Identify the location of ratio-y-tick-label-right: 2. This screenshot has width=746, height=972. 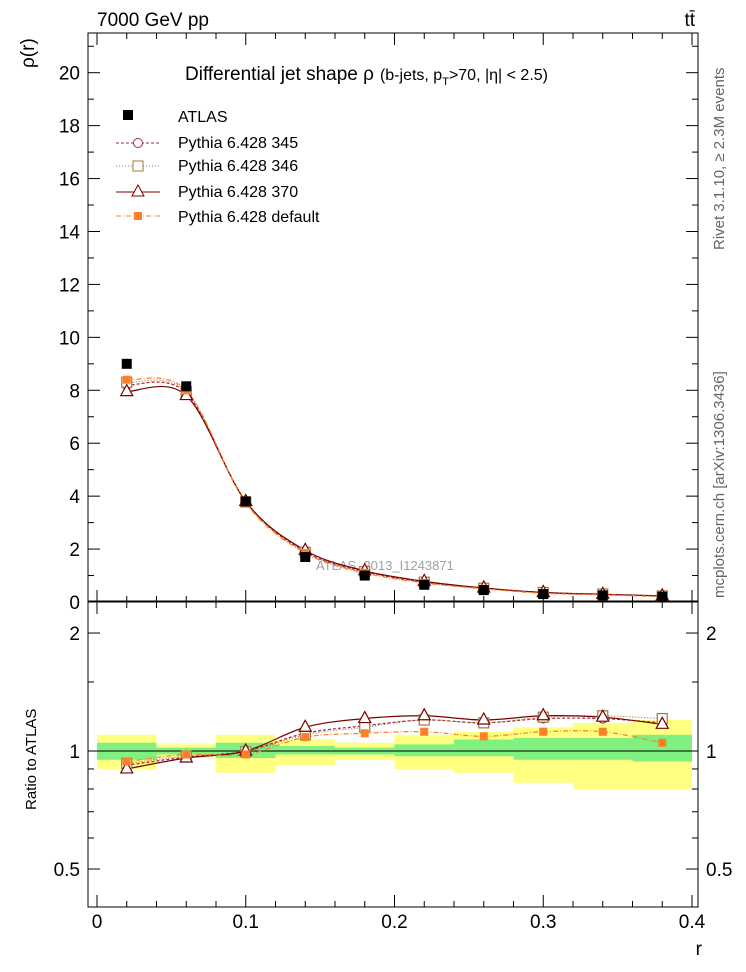
(711, 634).